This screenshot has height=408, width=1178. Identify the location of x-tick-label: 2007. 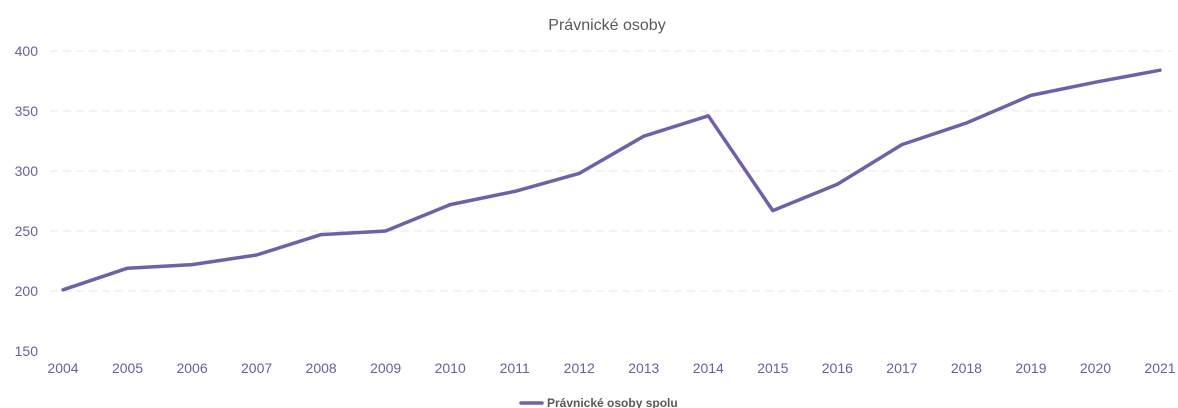
(256, 368).